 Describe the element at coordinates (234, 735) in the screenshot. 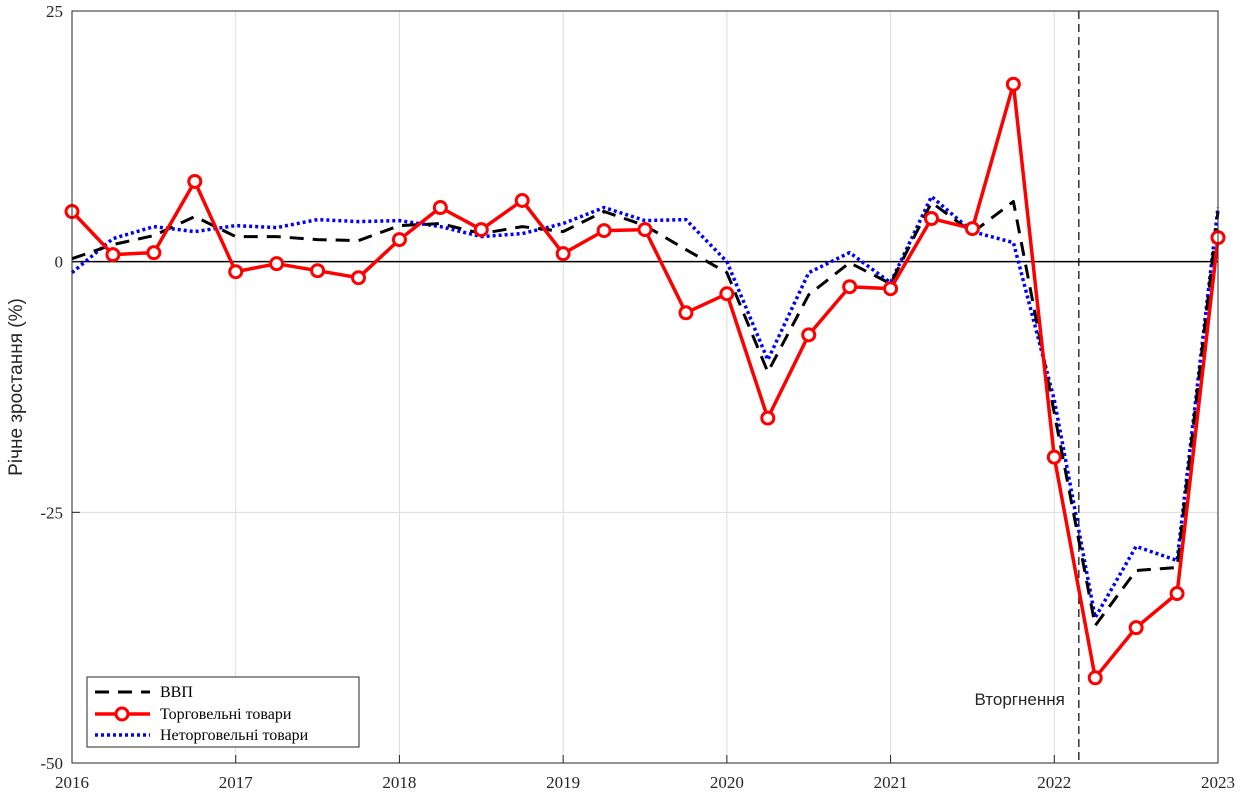

I see `legend-label-2: Неторговельні товари` at that location.